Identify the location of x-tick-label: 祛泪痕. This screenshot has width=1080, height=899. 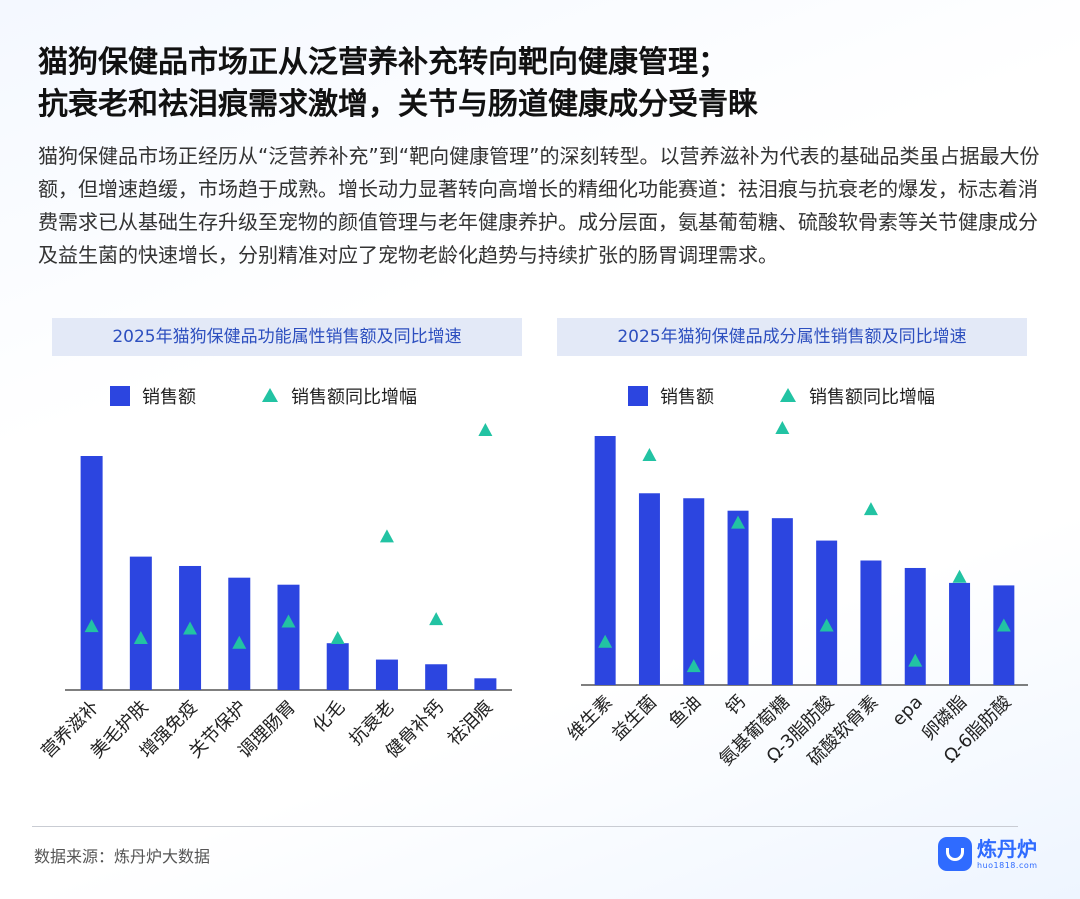
(470, 723).